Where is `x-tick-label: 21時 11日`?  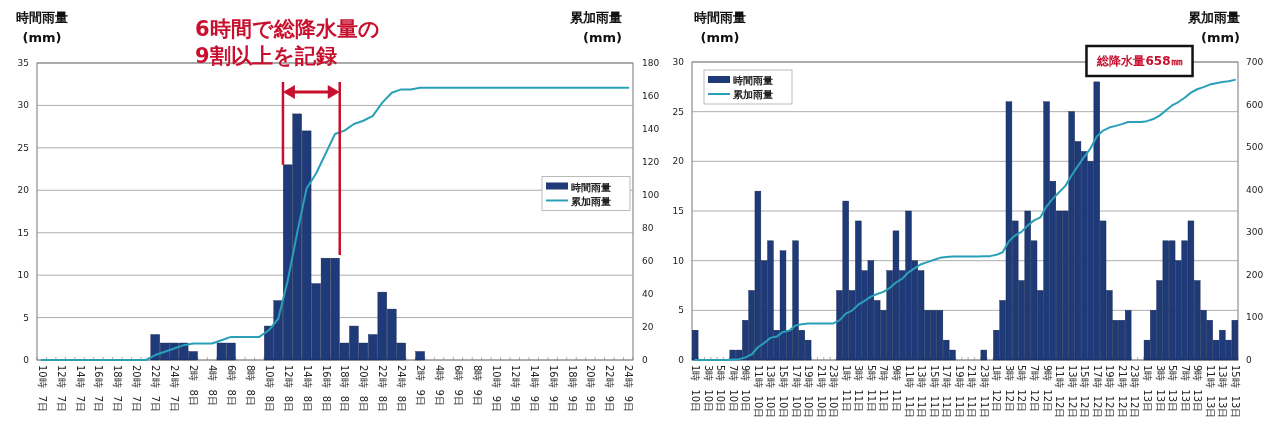
x-tick-label: 21時 11日 is located at coordinates (972, 392).